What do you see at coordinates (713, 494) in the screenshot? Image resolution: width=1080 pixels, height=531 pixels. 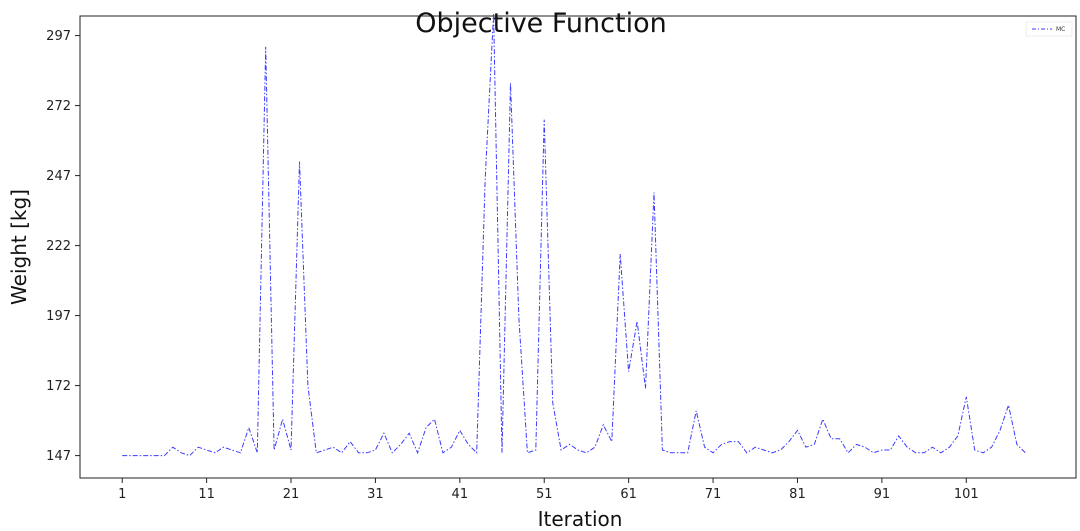 I see `x-tick-label: 71` at bounding box center [713, 494].